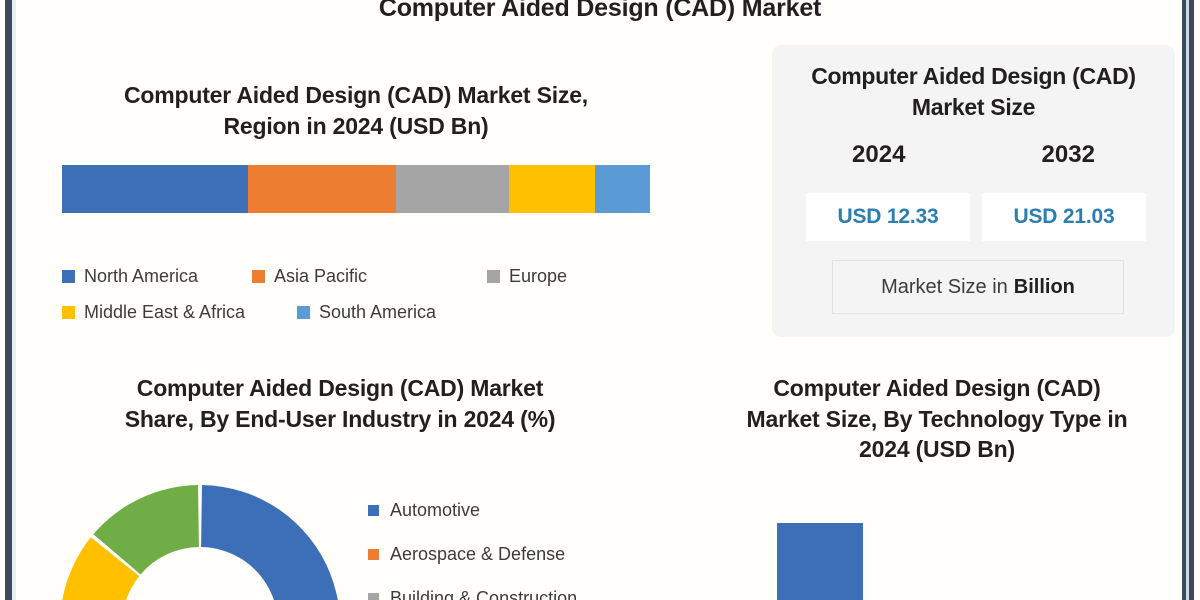 This screenshot has width=1200, height=600. Describe the element at coordinates (976, 217) in the screenshot. I see `market-size-value-row: USD 12.33 USD 21.03` at that location.